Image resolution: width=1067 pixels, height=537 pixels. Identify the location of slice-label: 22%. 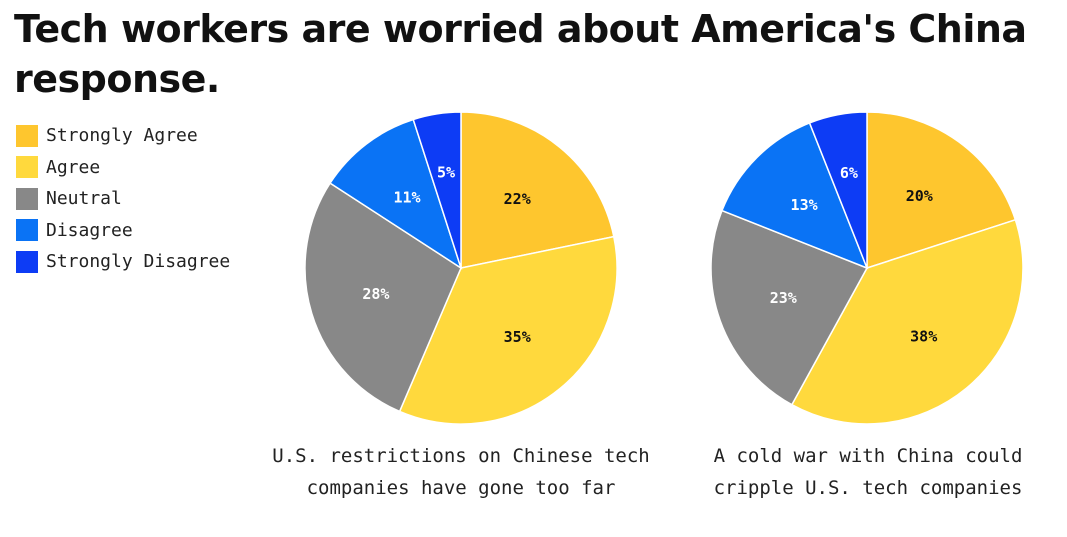
(517, 199).